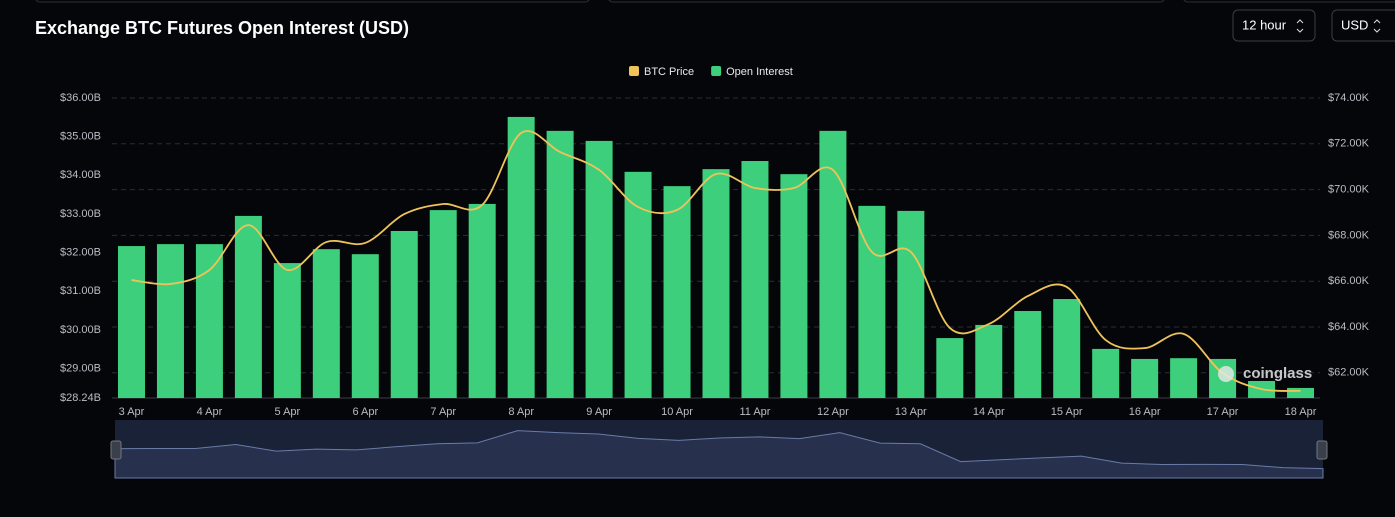 The width and height of the screenshot is (1395, 517). Describe the element at coordinates (210, 412) in the screenshot. I see `x-tick-label: 4 Apr` at that location.